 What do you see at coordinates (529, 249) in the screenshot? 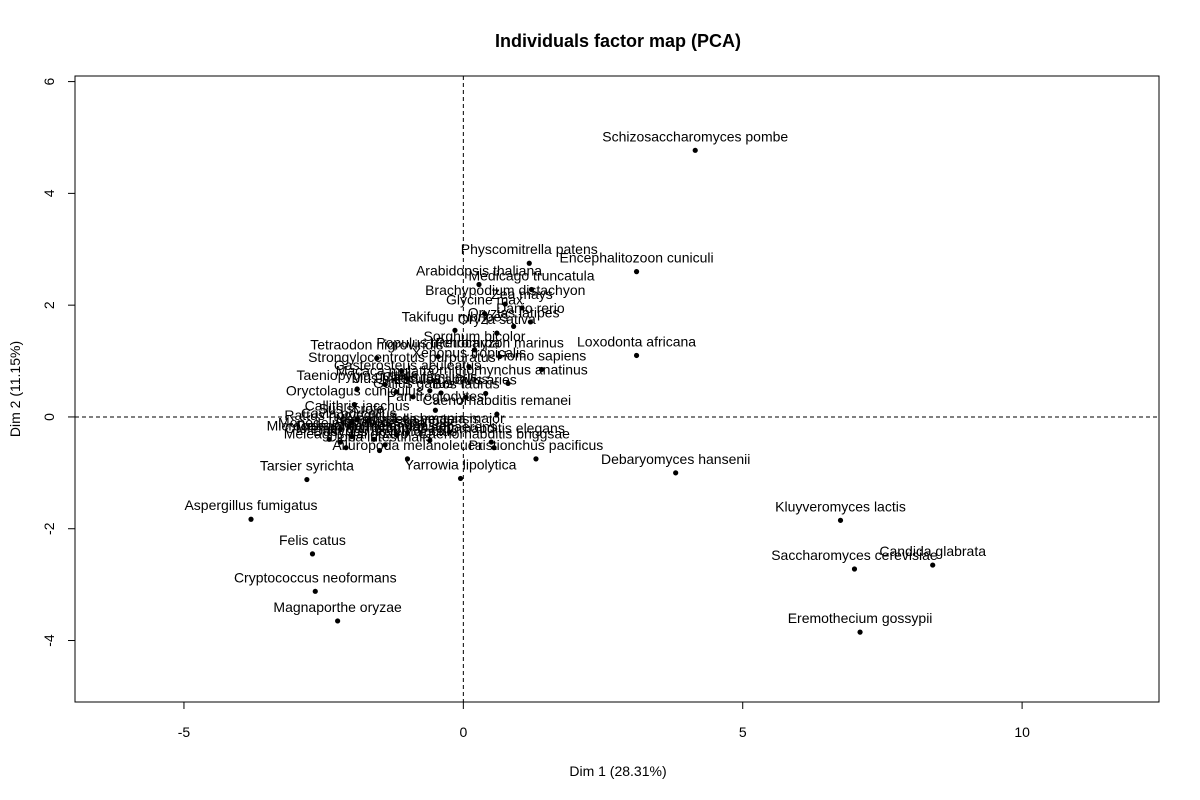
I see `point-label: Physcomitrella patens` at bounding box center [529, 249].